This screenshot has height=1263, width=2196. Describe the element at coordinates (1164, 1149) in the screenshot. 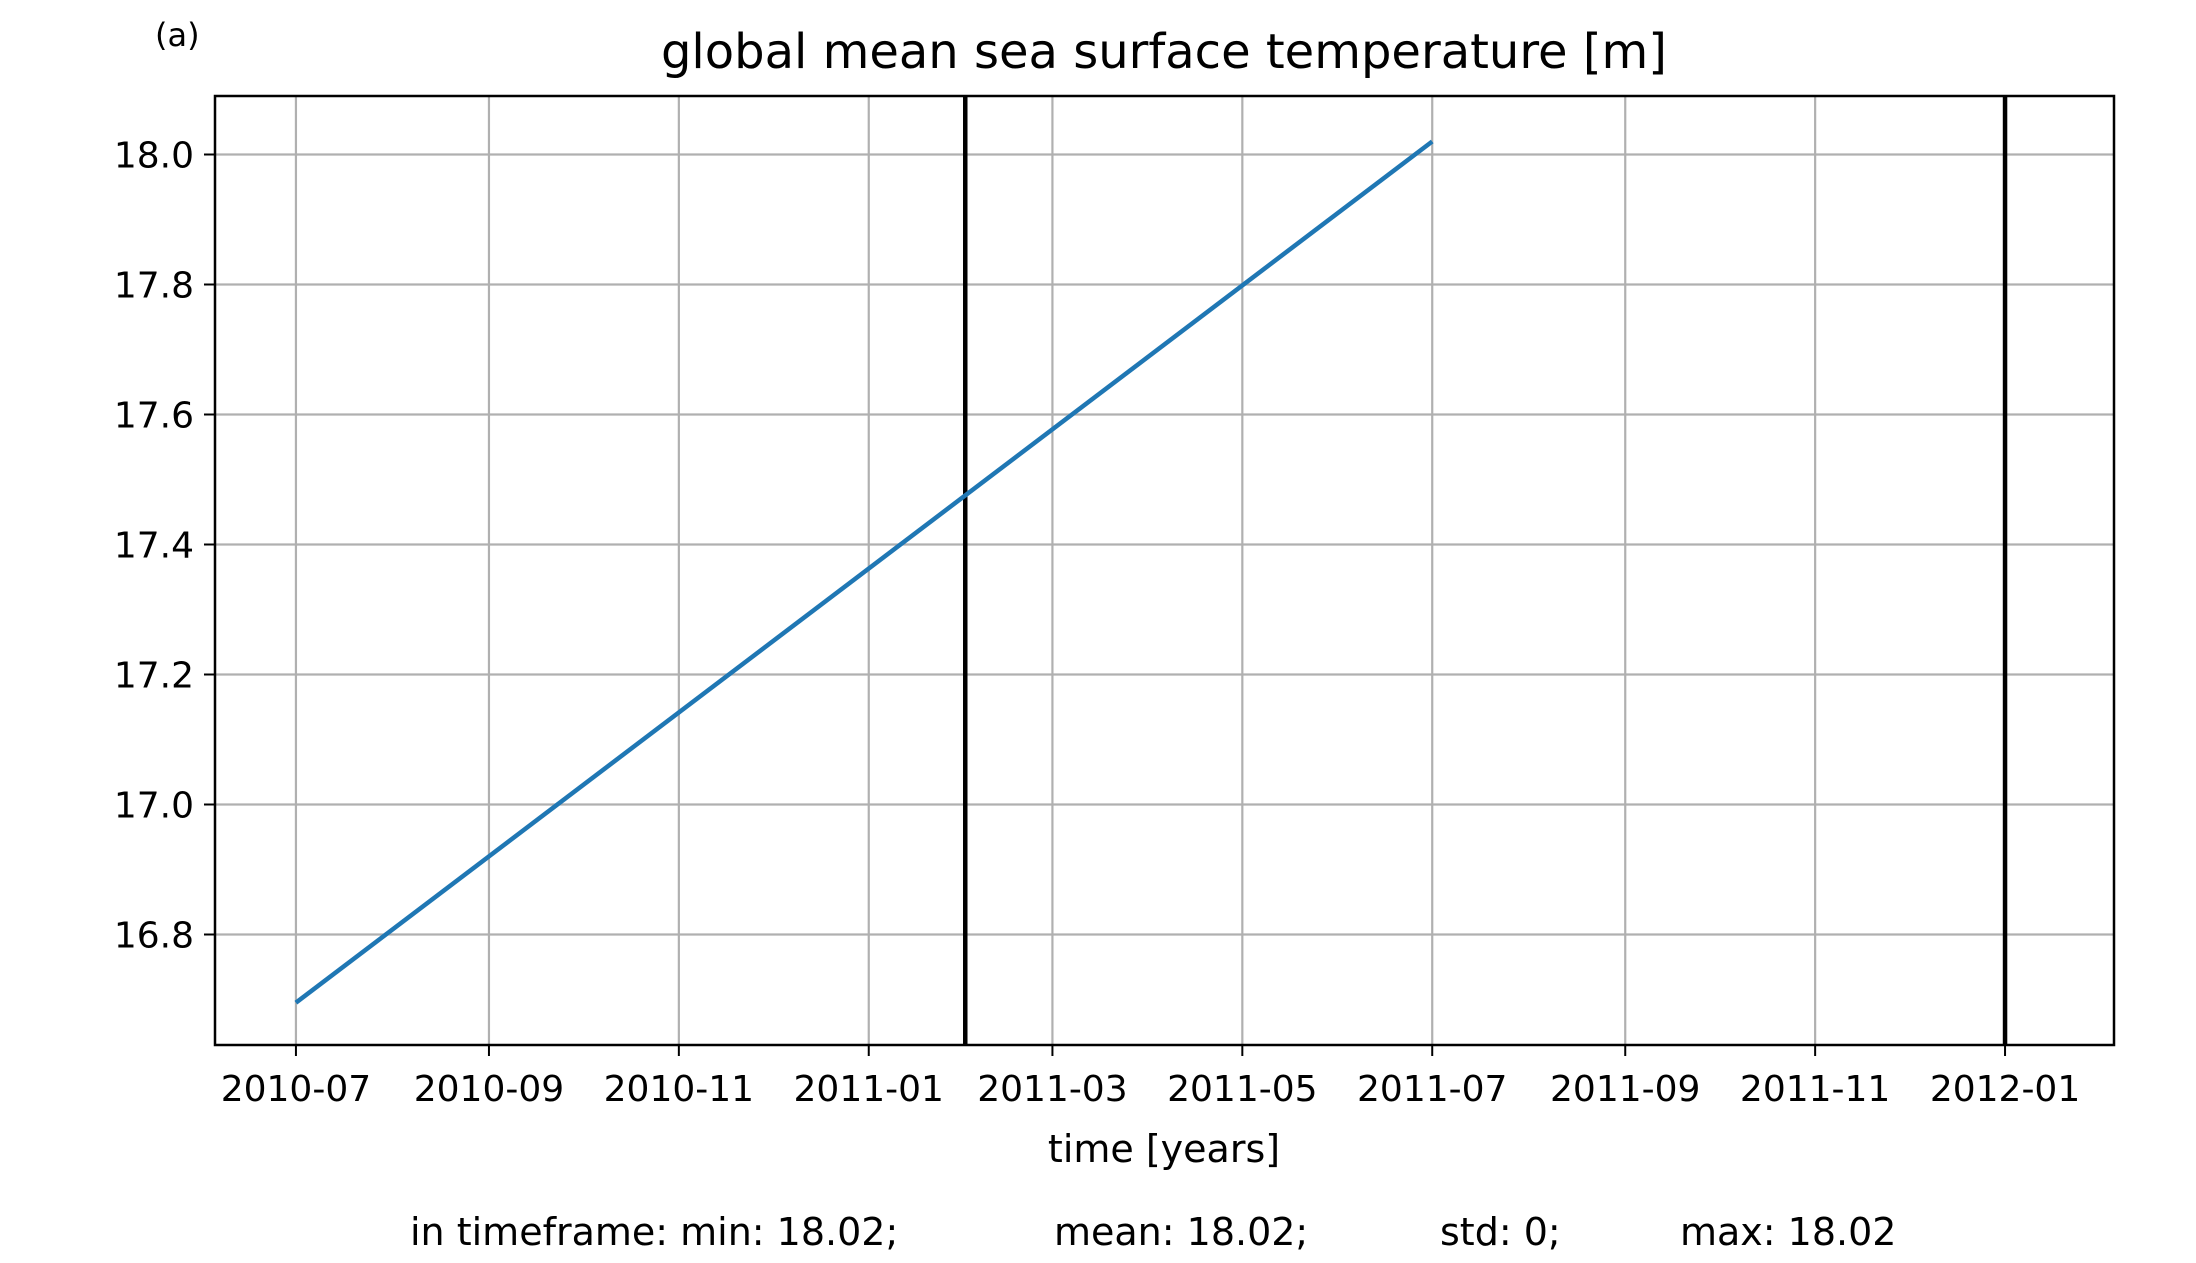

I see `x-axis-label: time [years]` at that location.